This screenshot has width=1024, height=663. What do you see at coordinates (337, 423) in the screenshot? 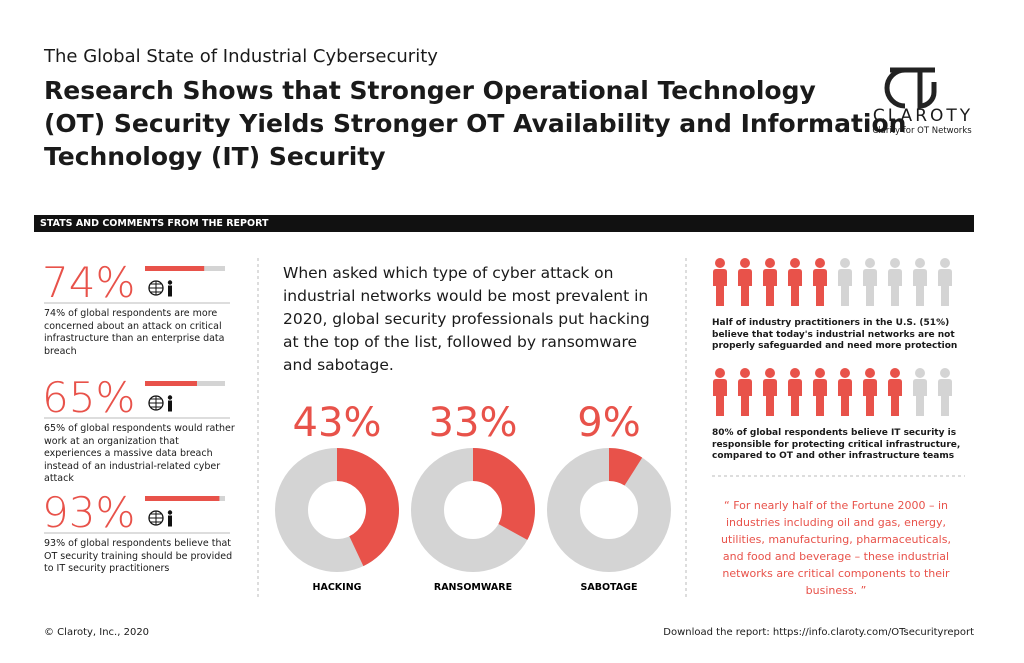
I see `donut-value: 43%` at bounding box center [337, 423].